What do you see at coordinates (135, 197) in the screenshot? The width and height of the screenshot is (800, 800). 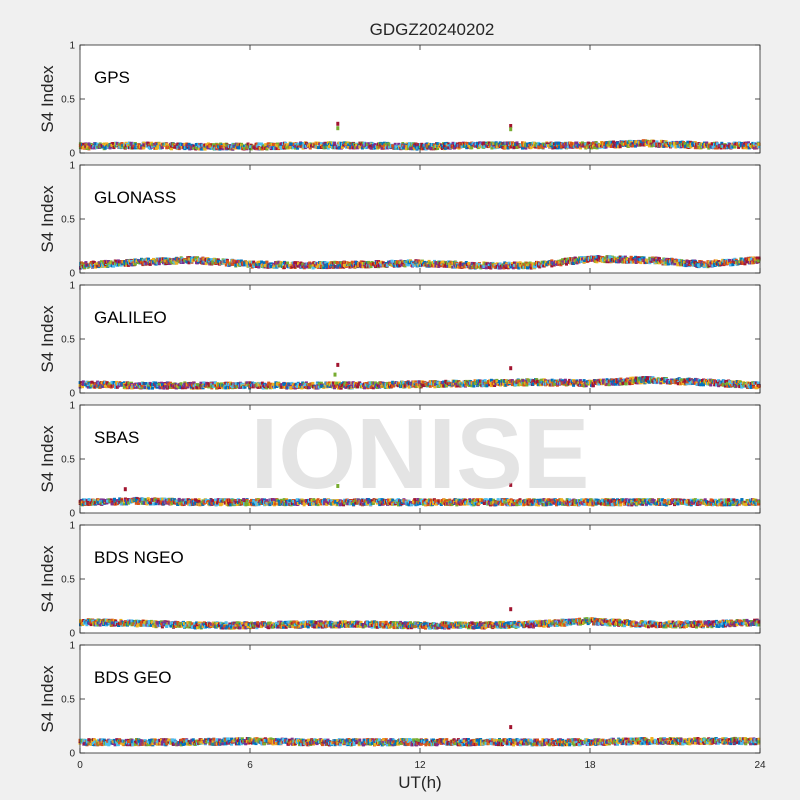 I see `panel-label: GLONASS` at bounding box center [135, 197].